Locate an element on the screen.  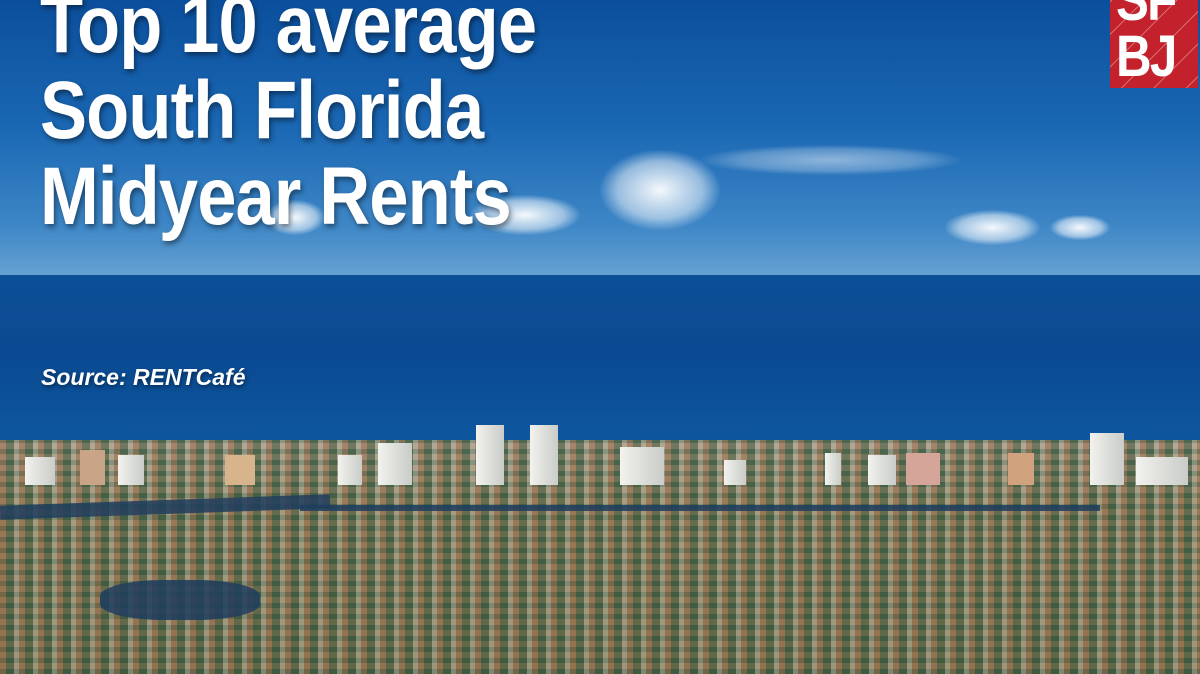
skyline is located at coordinates (600, 452).